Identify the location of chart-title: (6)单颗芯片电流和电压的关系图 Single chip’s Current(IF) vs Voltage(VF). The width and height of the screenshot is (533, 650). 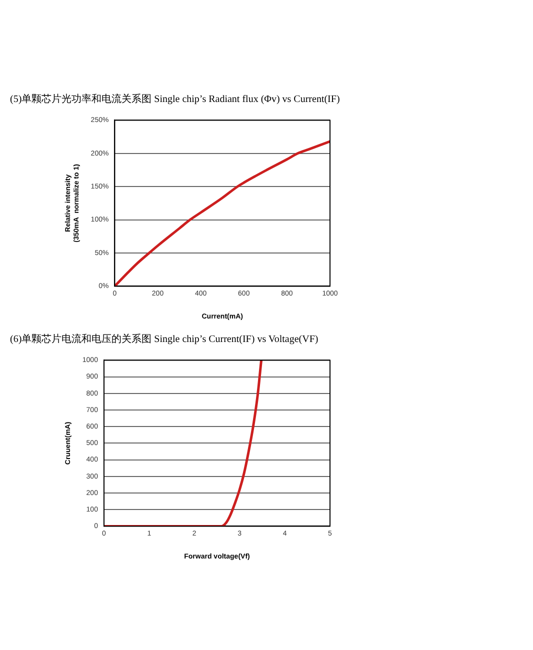
(164, 339).